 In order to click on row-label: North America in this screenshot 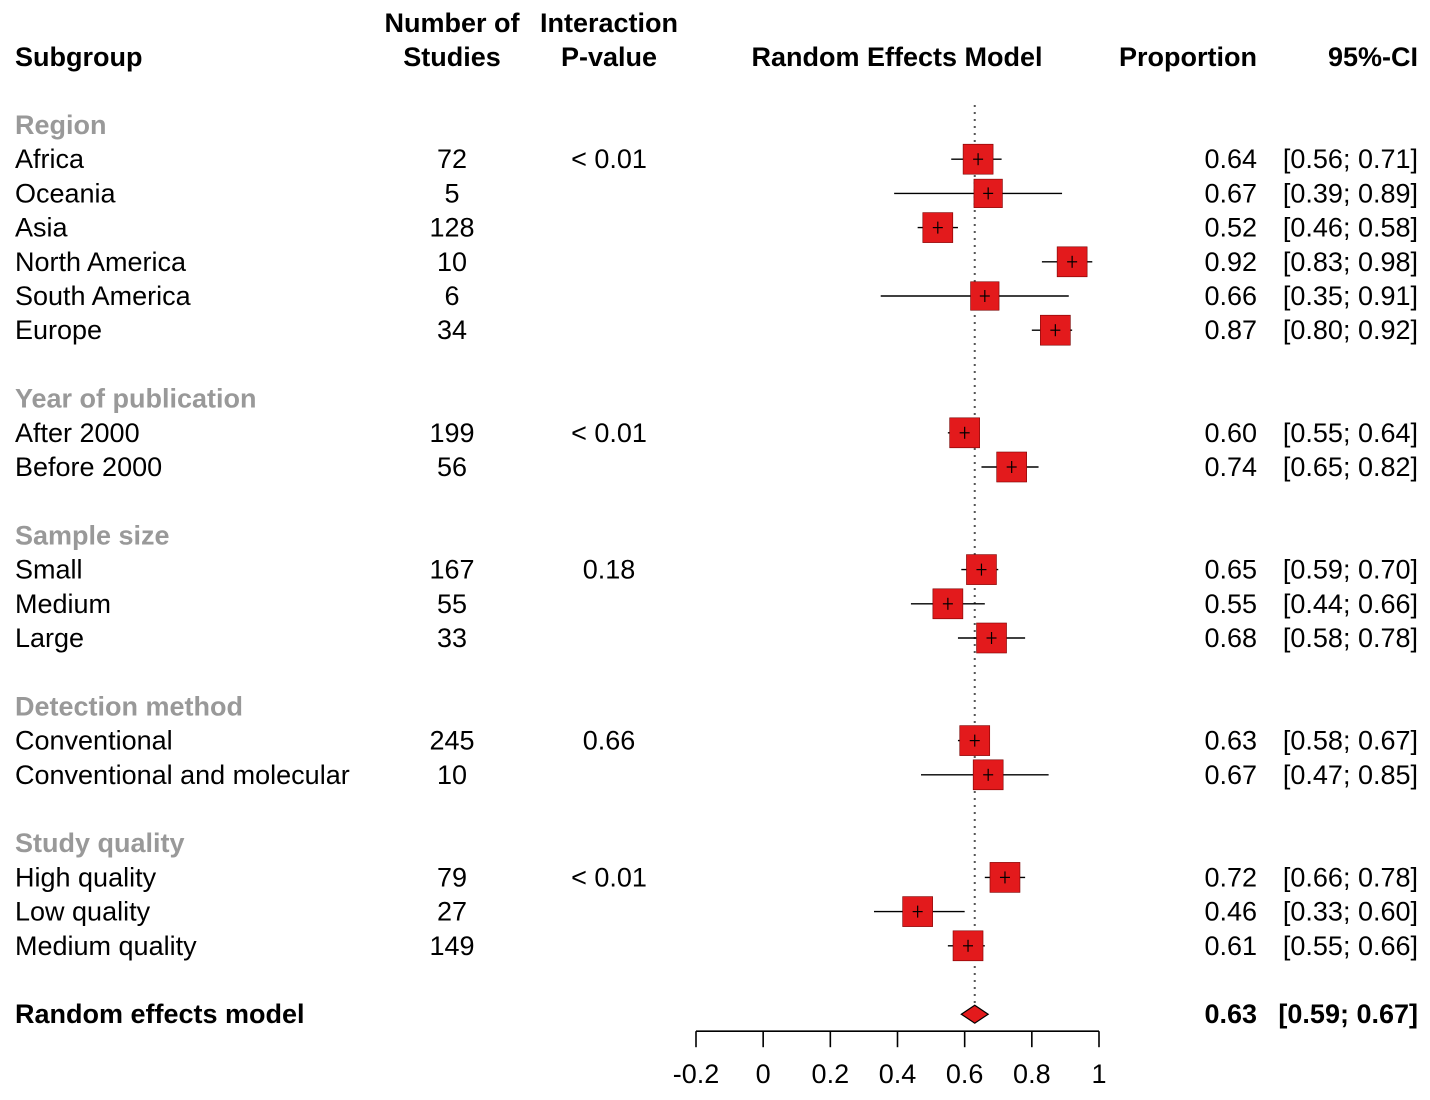, I will do `click(101, 262)`.